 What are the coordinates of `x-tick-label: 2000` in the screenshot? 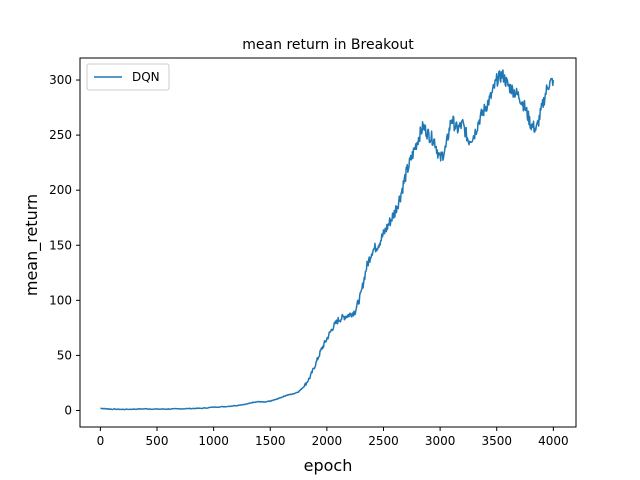 It's located at (327, 441).